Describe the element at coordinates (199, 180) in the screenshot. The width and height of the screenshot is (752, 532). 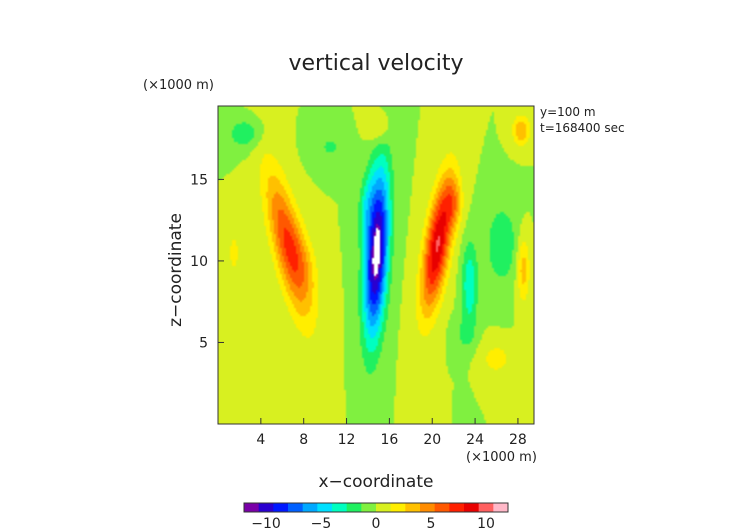
I see `y-tick-label: 15` at that location.